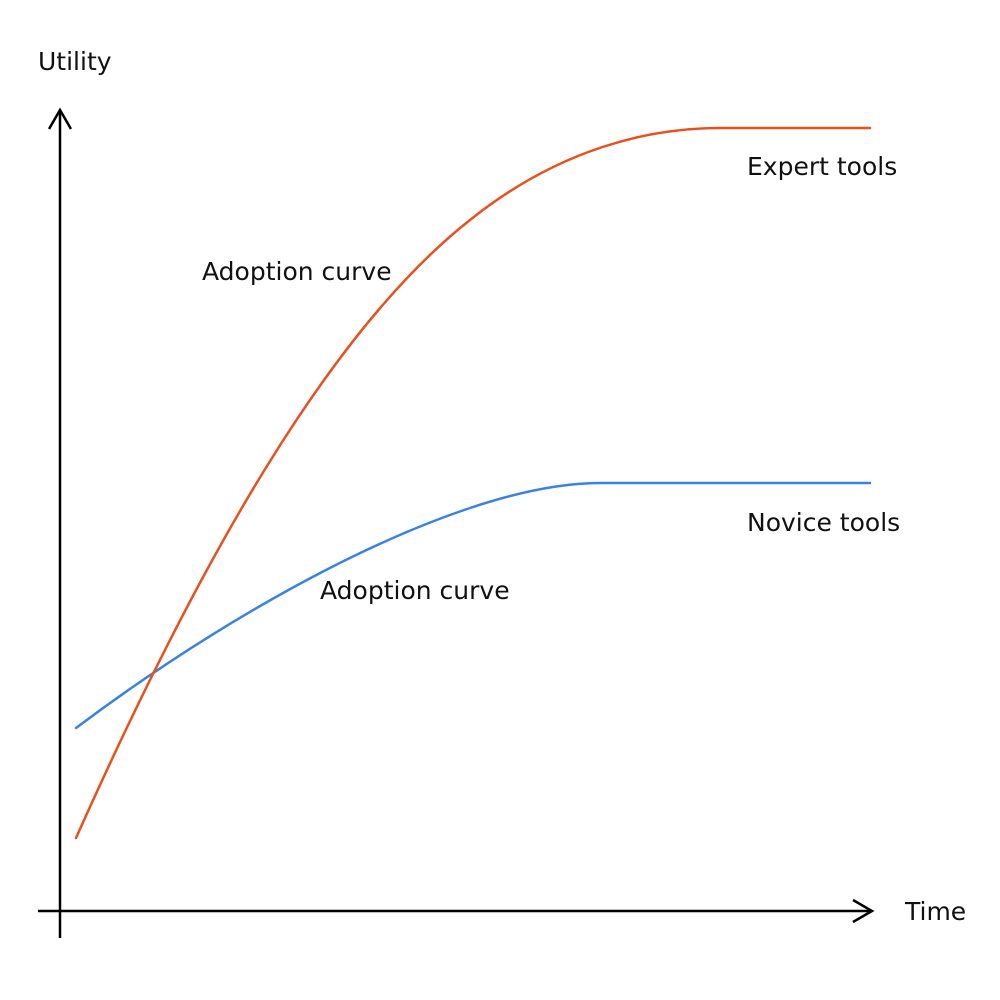 This screenshot has height=1000, width=1000. I want to click on novice-adoption-curve-label: Adoption curve, so click(415, 590).